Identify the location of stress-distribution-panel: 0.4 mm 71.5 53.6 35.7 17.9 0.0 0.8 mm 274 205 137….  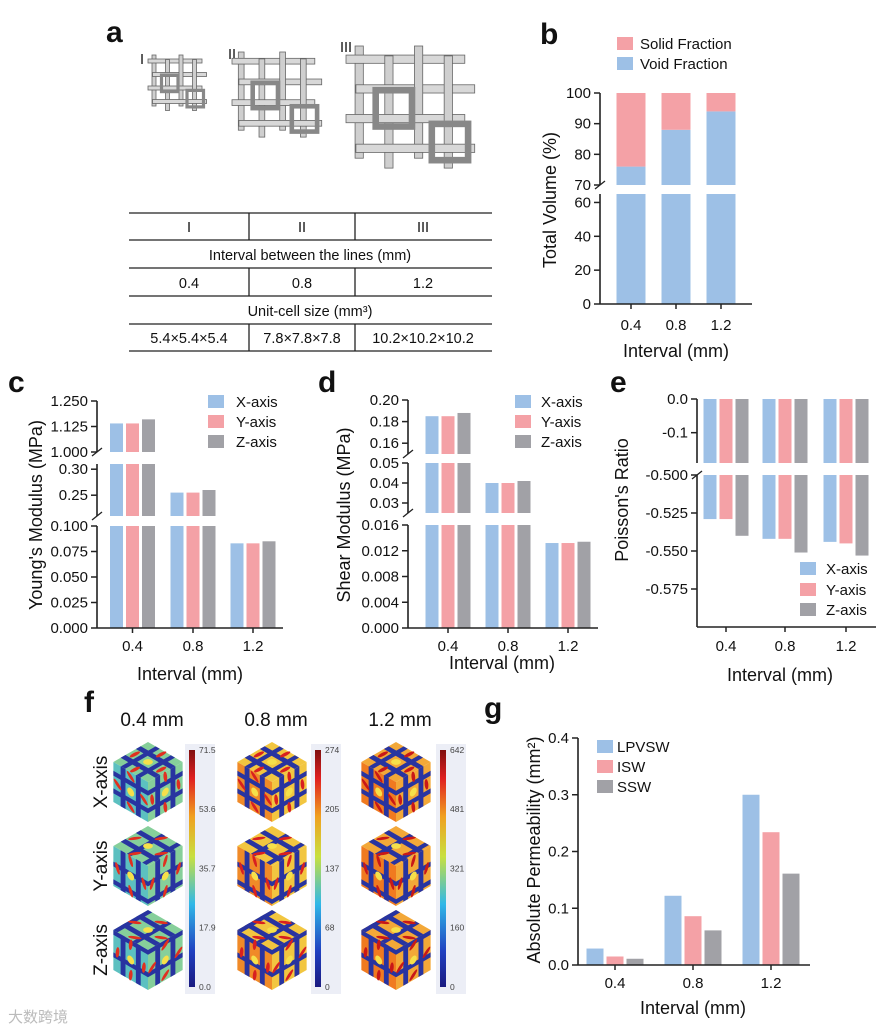
(278, 852).